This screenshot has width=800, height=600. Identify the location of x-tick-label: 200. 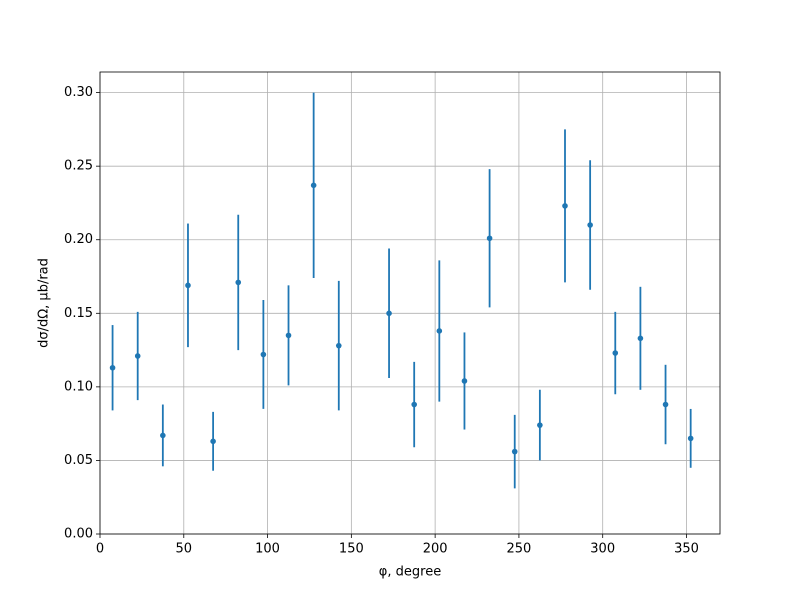
(435, 549).